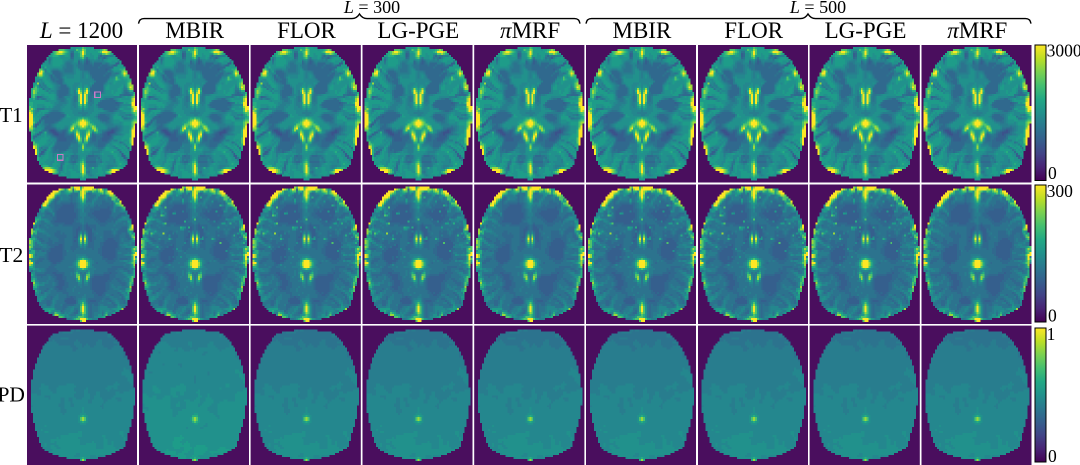  Describe the element at coordinates (11, 255) in the screenshot. I see `svg-text: T2` at that location.